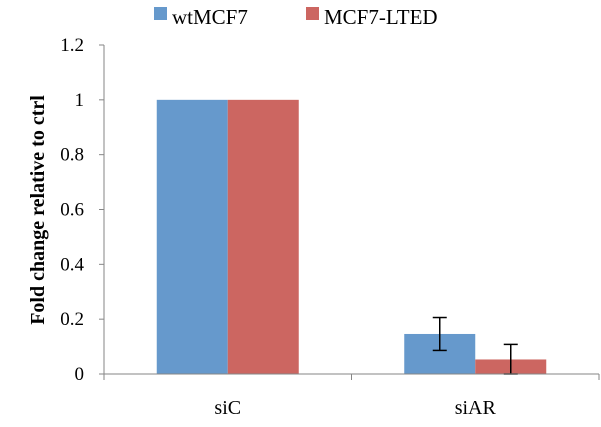 This screenshot has width=601, height=427. What do you see at coordinates (381, 17) in the screenshot?
I see `legend-label-mcf7-lted: MCF7-LTED` at bounding box center [381, 17].